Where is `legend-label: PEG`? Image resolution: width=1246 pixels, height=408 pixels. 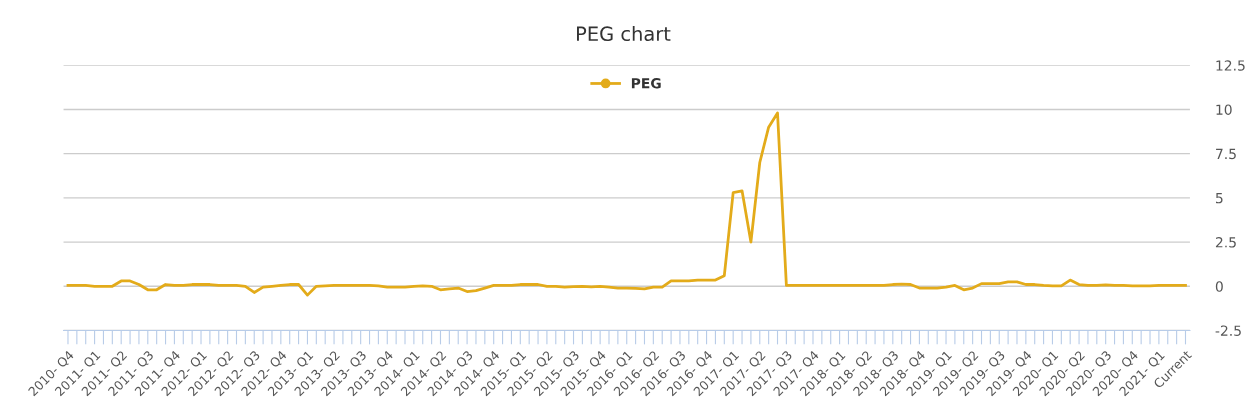
legend-label: PEG is located at coordinates (646, 83).